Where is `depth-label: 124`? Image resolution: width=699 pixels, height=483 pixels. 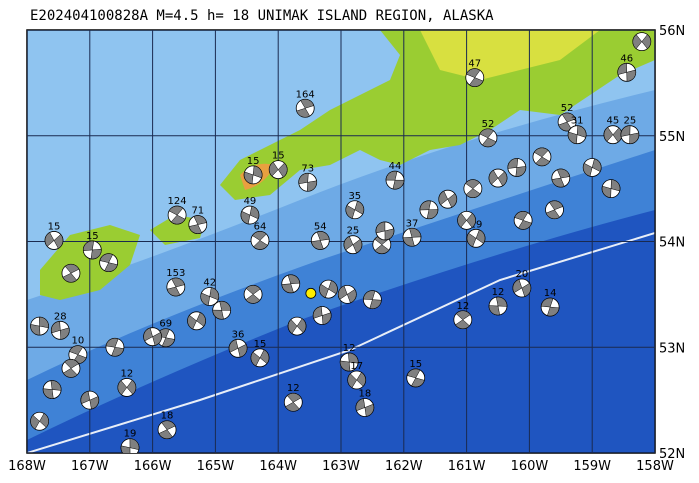 depth-label: 124 is located at coordinates (177, 201).